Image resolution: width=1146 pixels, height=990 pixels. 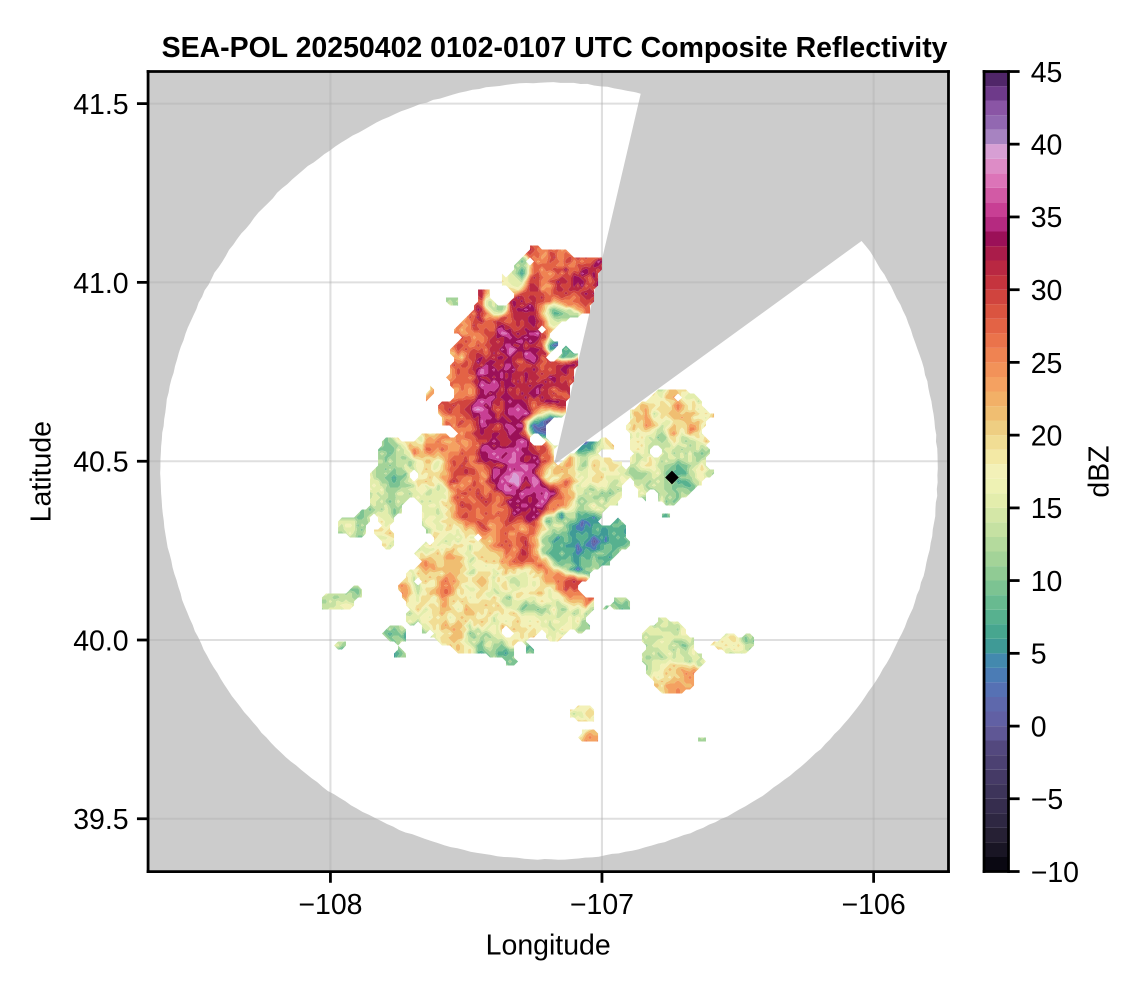 What do you see at coordinates (100, 641) in the screenshot?
I see `svg-text: 40.0` at bounding box center [100, 641].